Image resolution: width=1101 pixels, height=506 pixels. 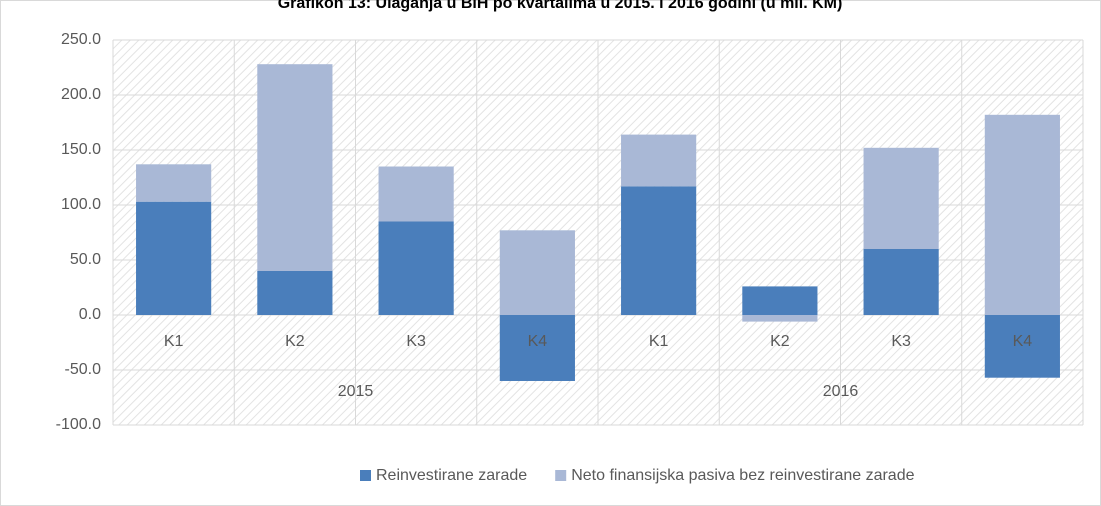 I want to click on y-tick-label: 100.0, so click(x=81, y=204).